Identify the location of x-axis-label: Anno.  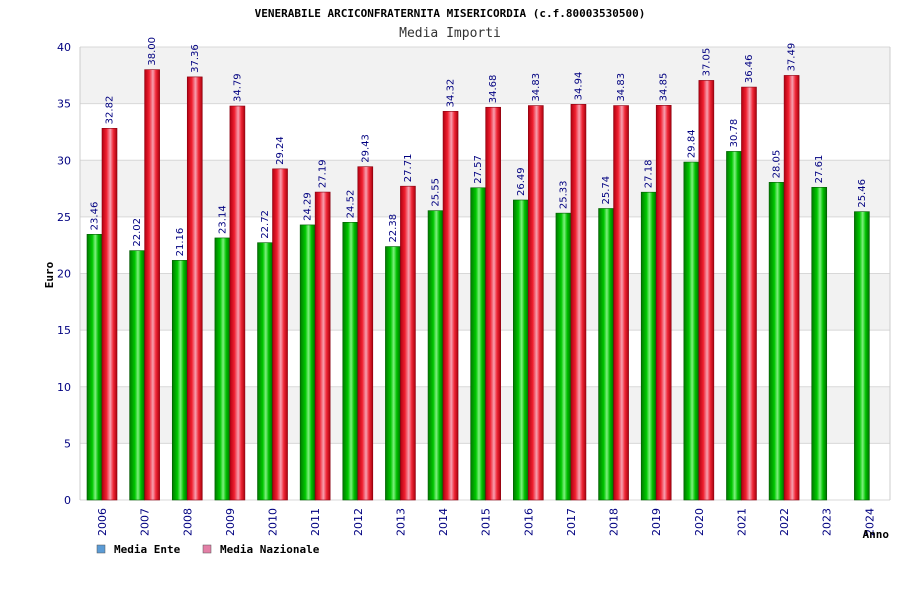
(876, 534).